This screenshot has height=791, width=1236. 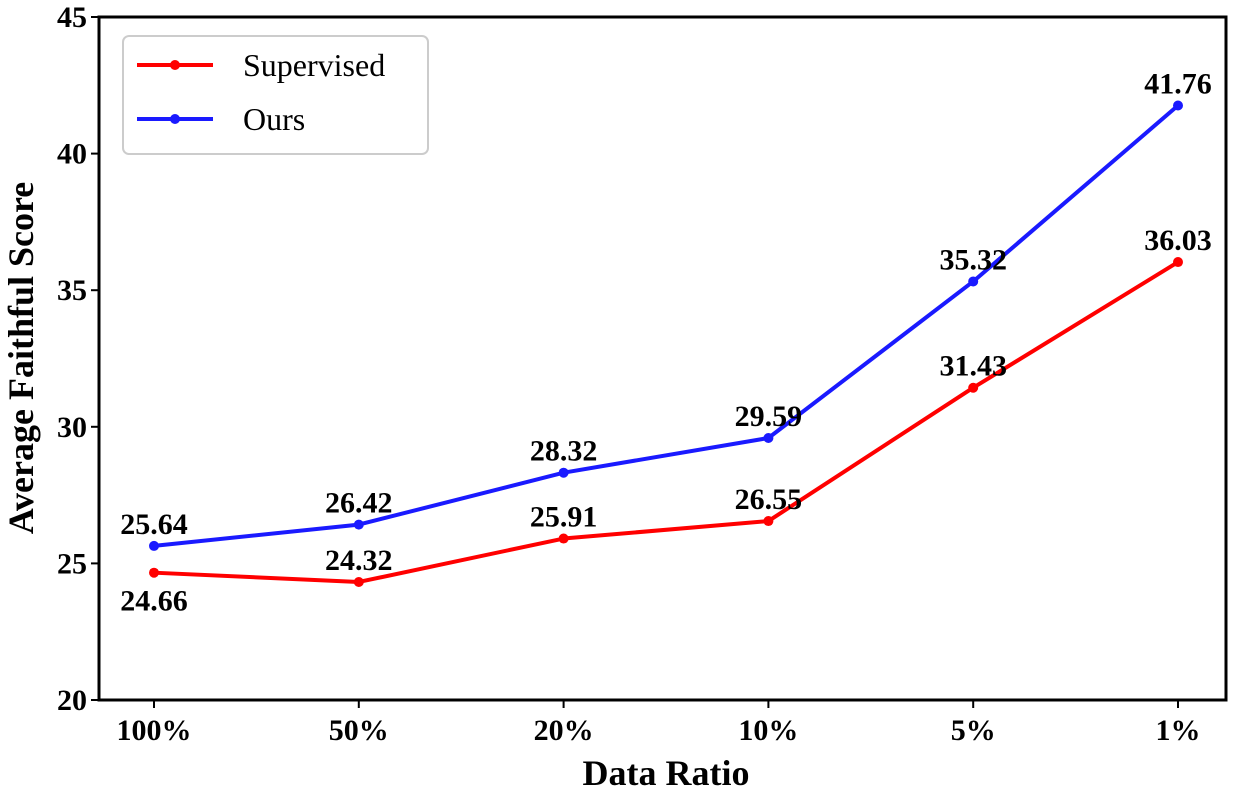 I want to click on x-tick-label: 5%, so click(x=973, y=730).